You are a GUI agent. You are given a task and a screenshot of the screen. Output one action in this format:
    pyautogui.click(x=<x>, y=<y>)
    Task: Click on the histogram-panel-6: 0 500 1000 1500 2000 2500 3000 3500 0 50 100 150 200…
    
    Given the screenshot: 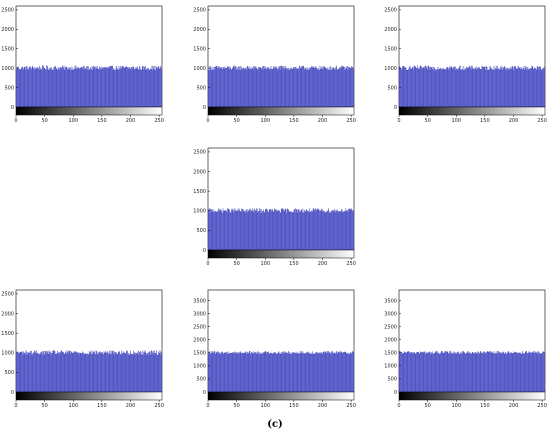 What is the action you would take?
    pyautogui.click(x=274, y=349)
    